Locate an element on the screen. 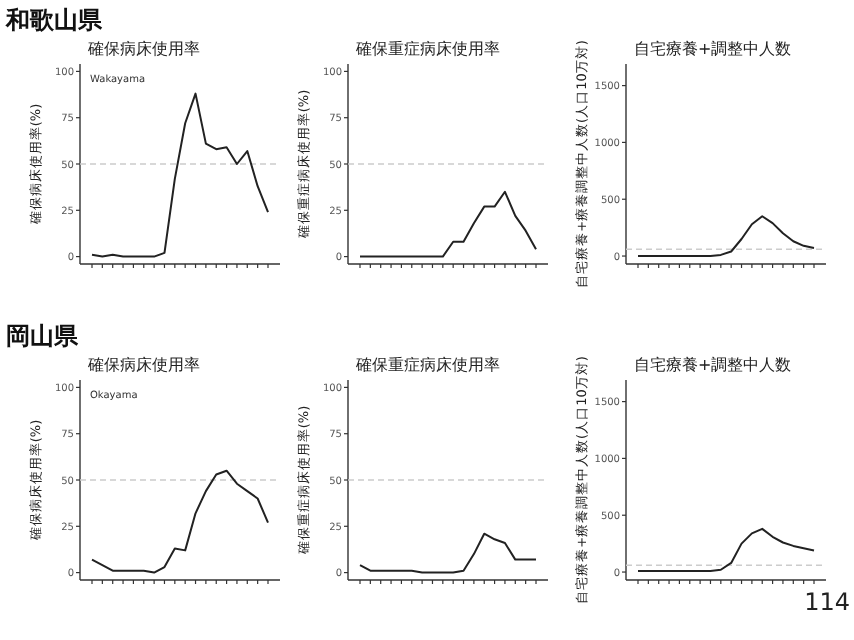 The image size is (854, 640). text: 岡山県 is located at coordinates (43, 336).